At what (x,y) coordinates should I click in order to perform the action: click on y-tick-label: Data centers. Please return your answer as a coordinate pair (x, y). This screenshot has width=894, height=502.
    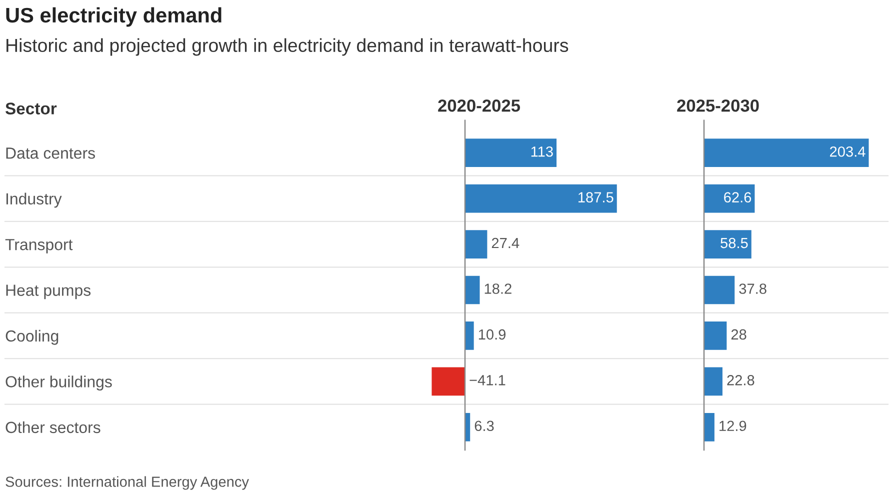
    Looking at the image, I should click on (50, 153).